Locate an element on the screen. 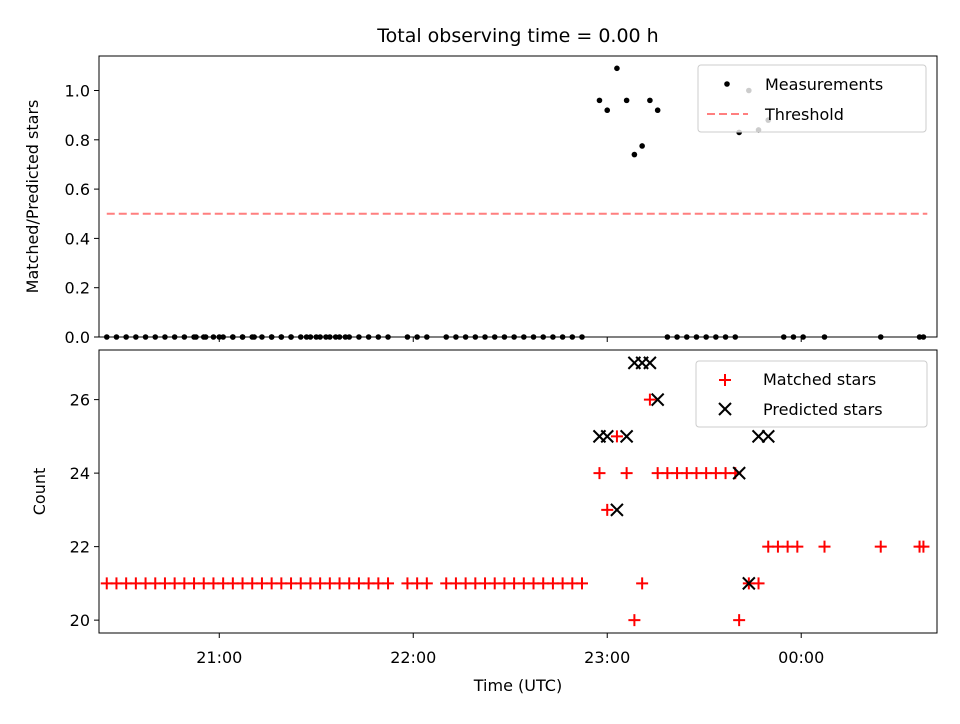 The width and height of the screenshot is (960, 724). bottom-legend: Matched stars Predicted stars is located at coordinates (811, 394).